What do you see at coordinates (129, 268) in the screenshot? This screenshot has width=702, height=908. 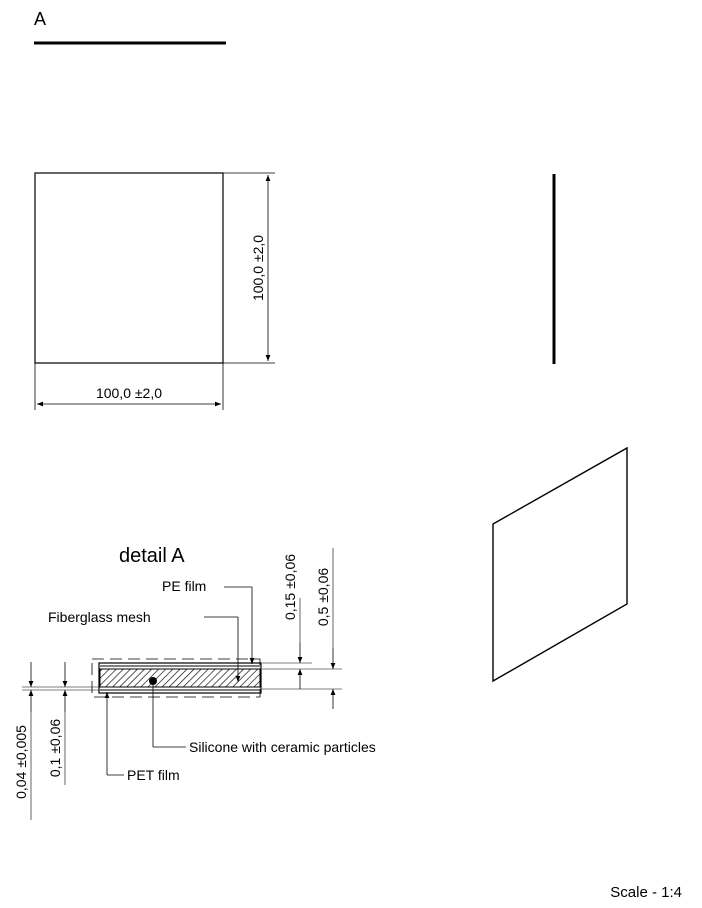 I see `front-view-square` at bounding box center [129, 268].